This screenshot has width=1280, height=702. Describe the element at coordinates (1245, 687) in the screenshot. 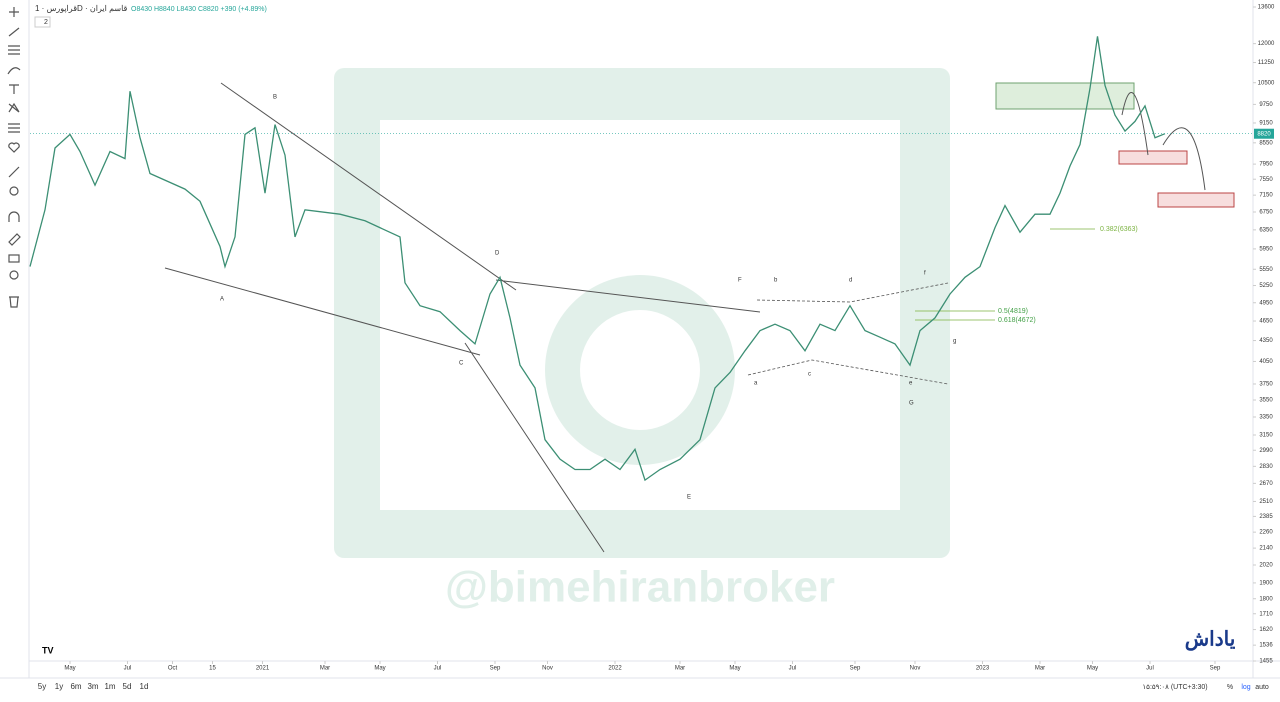

I see `axis-option: log` at that location.